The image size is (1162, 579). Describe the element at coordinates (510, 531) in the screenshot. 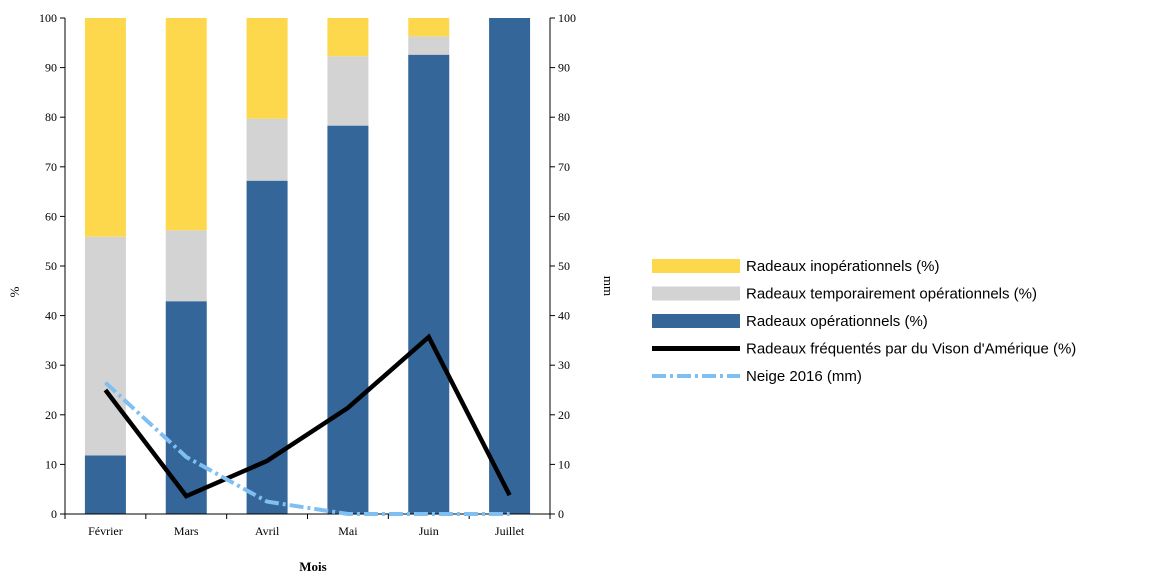

I see `x-tick-label-juillet: Juillet` at that location.